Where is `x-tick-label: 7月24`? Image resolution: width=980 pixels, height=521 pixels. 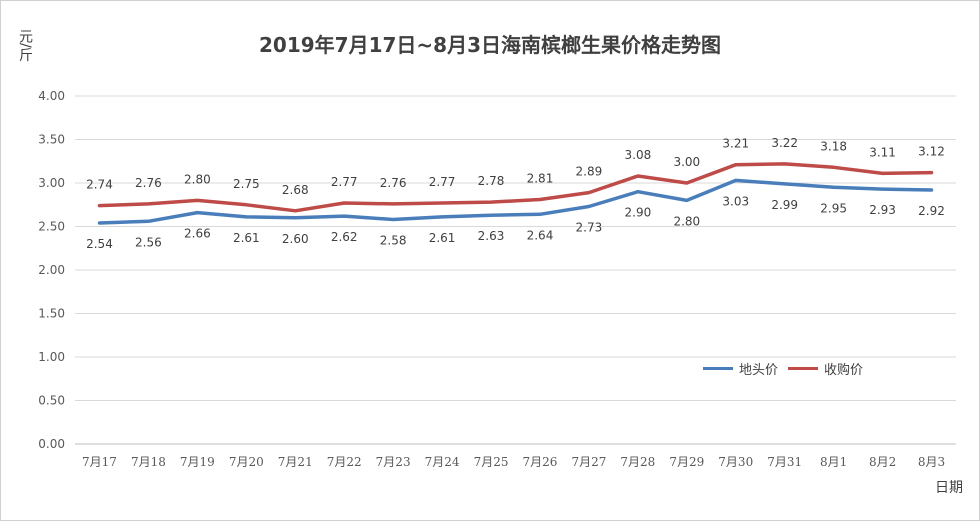
x-tick-label: 7月24 is located at coordinates (442, 462).